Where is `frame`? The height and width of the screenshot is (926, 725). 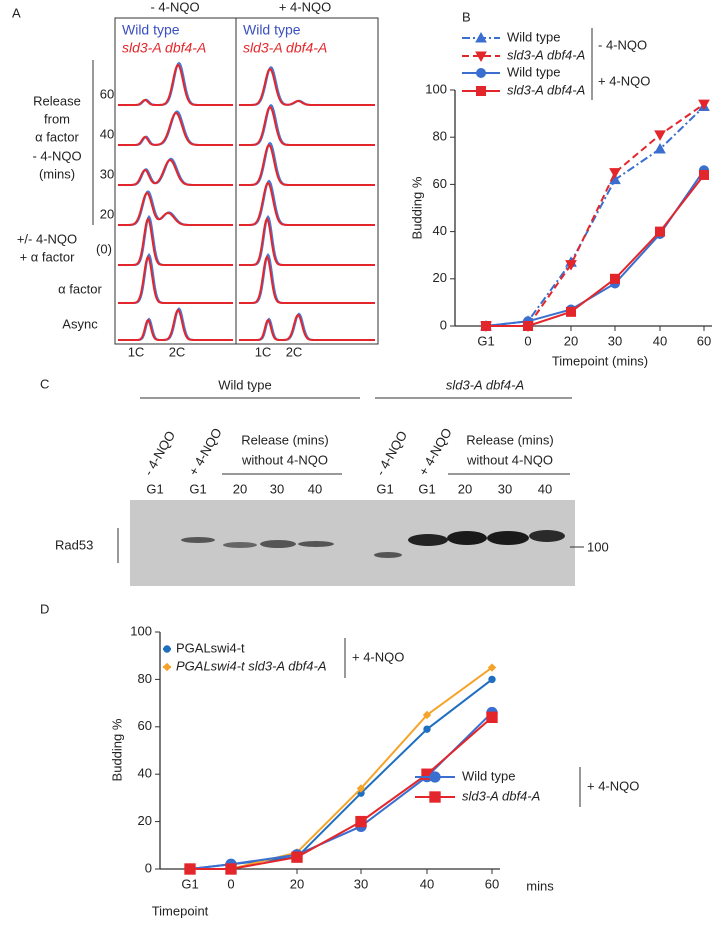 frame is located at coordinates (246, 181).